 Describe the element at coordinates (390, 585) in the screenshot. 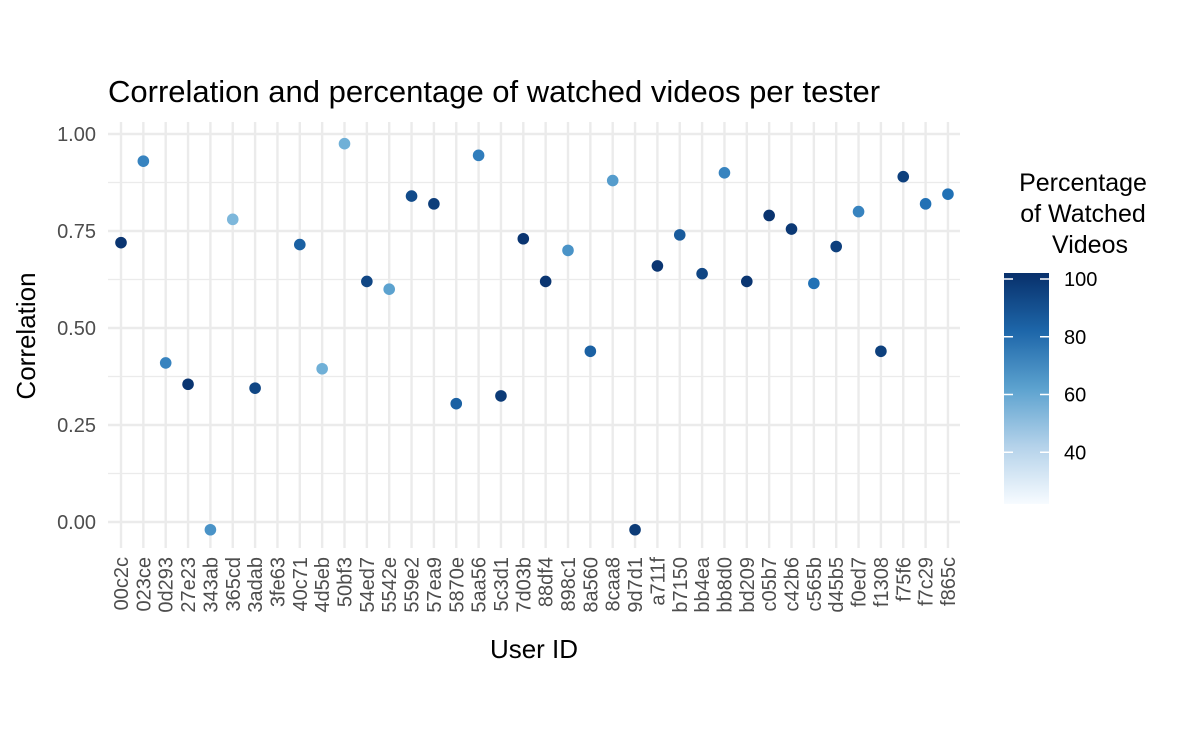

I see `x-tick-label: 5542e` at that location.